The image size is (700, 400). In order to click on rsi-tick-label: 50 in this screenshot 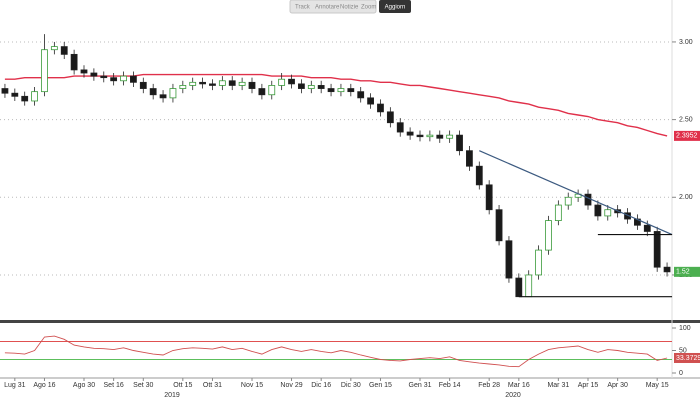, I will do `click(683, 350)`.